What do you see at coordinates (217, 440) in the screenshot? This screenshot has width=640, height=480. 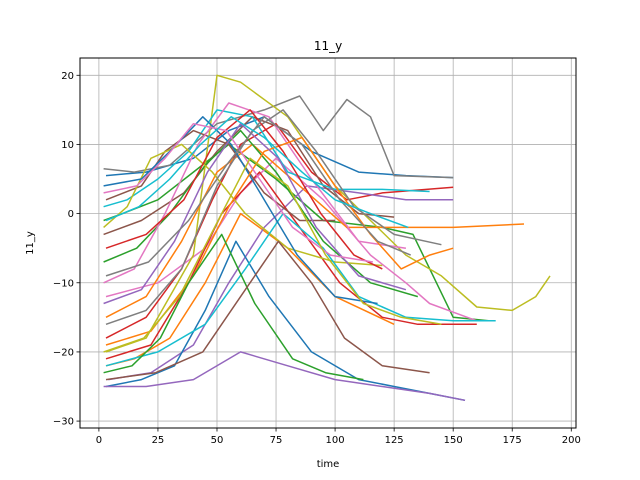 I see `x-tick-label: 50` at bounding box center [217, 440].